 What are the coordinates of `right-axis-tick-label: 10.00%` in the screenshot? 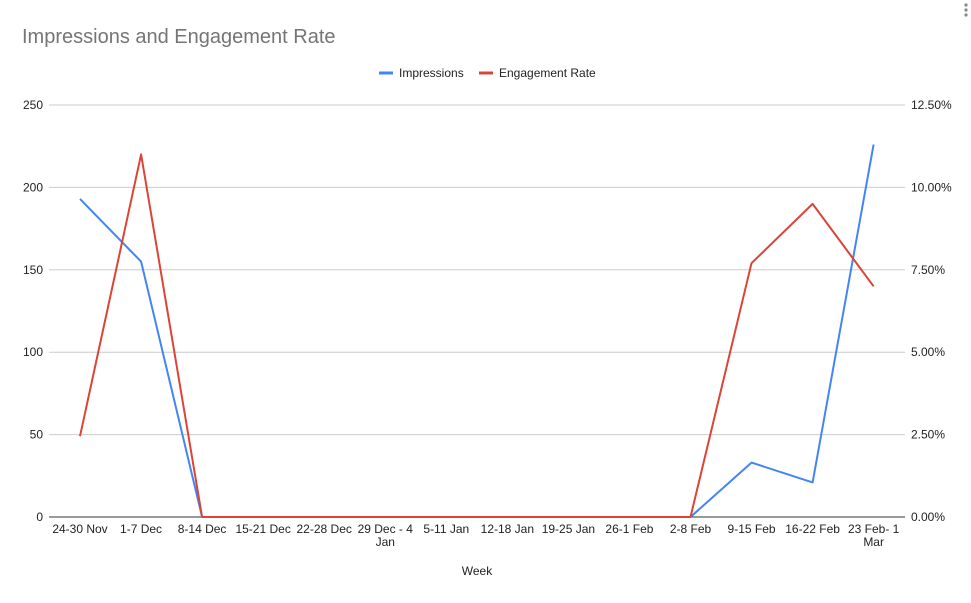 It's located at (931, 187).